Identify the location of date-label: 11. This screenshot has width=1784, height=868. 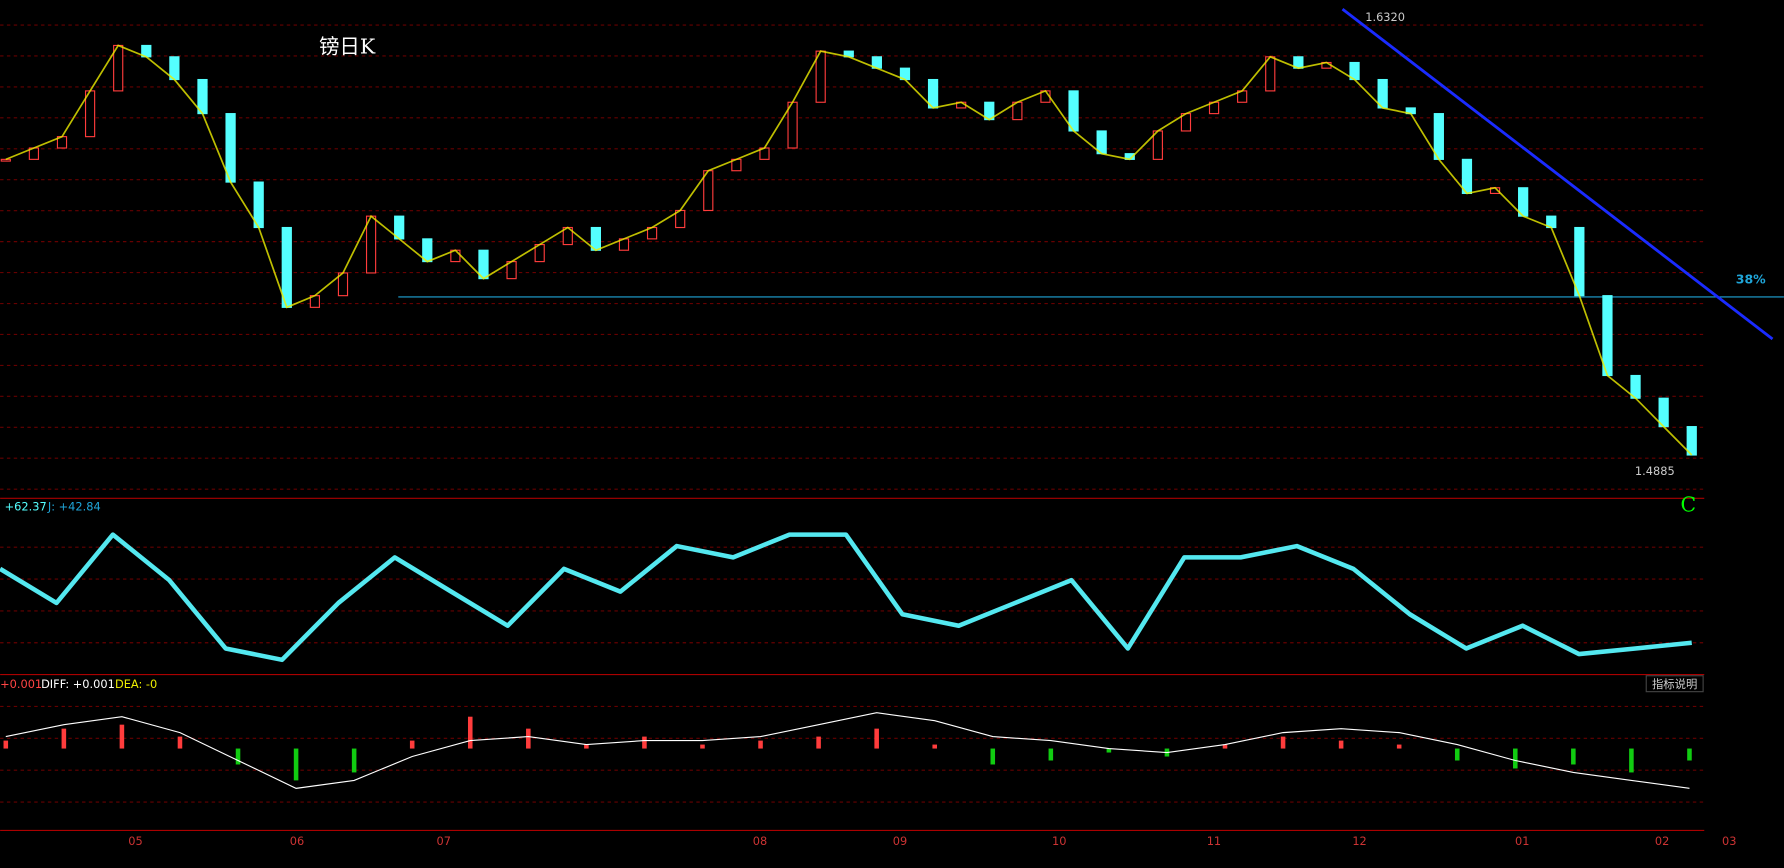
(1214, 841).